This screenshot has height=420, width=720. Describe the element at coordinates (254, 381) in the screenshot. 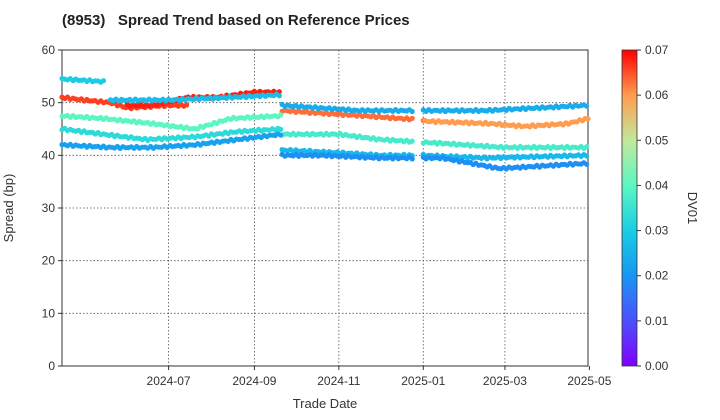

I see `x-tick-label: 2024-09` at that location.